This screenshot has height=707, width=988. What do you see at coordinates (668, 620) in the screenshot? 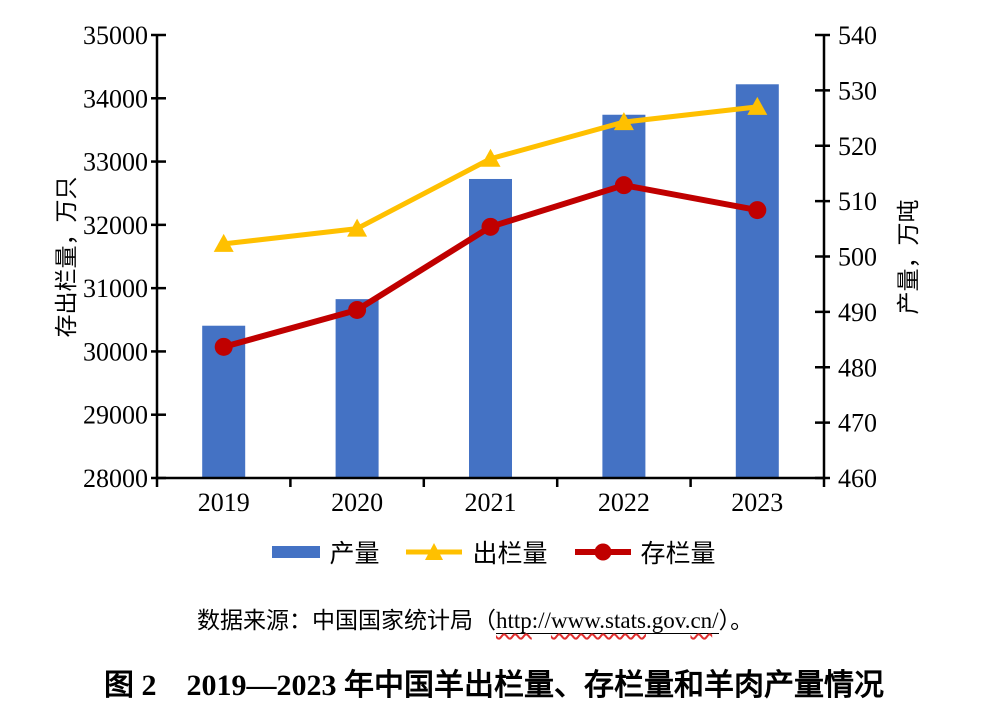
I see `url-segment: .gov.` at bounding box center [668, 620].